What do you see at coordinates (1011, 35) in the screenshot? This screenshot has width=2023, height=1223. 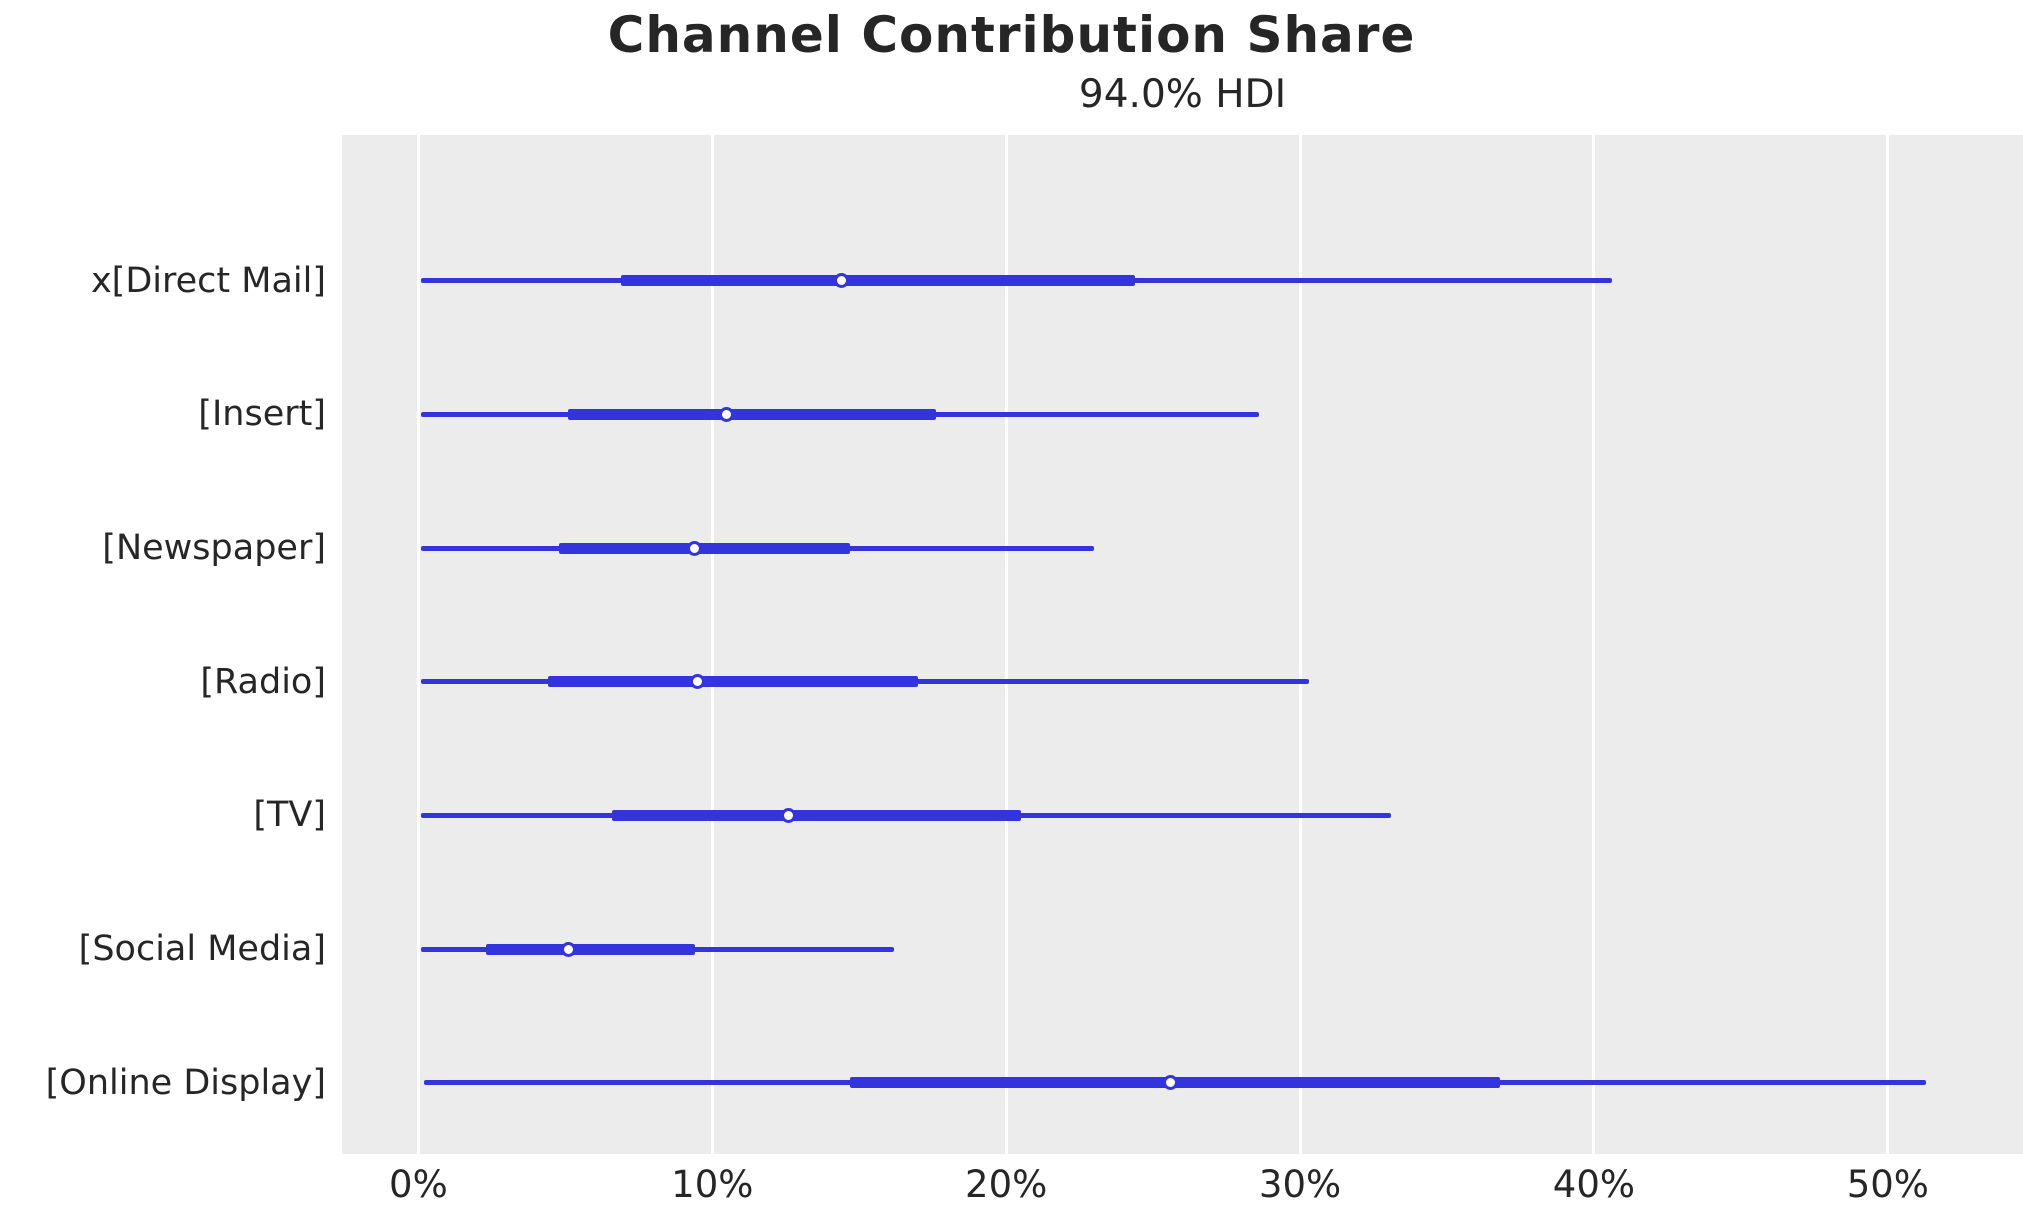 I see `chart-title: Channel Contribution Share` at bounding box center [1011, 35].